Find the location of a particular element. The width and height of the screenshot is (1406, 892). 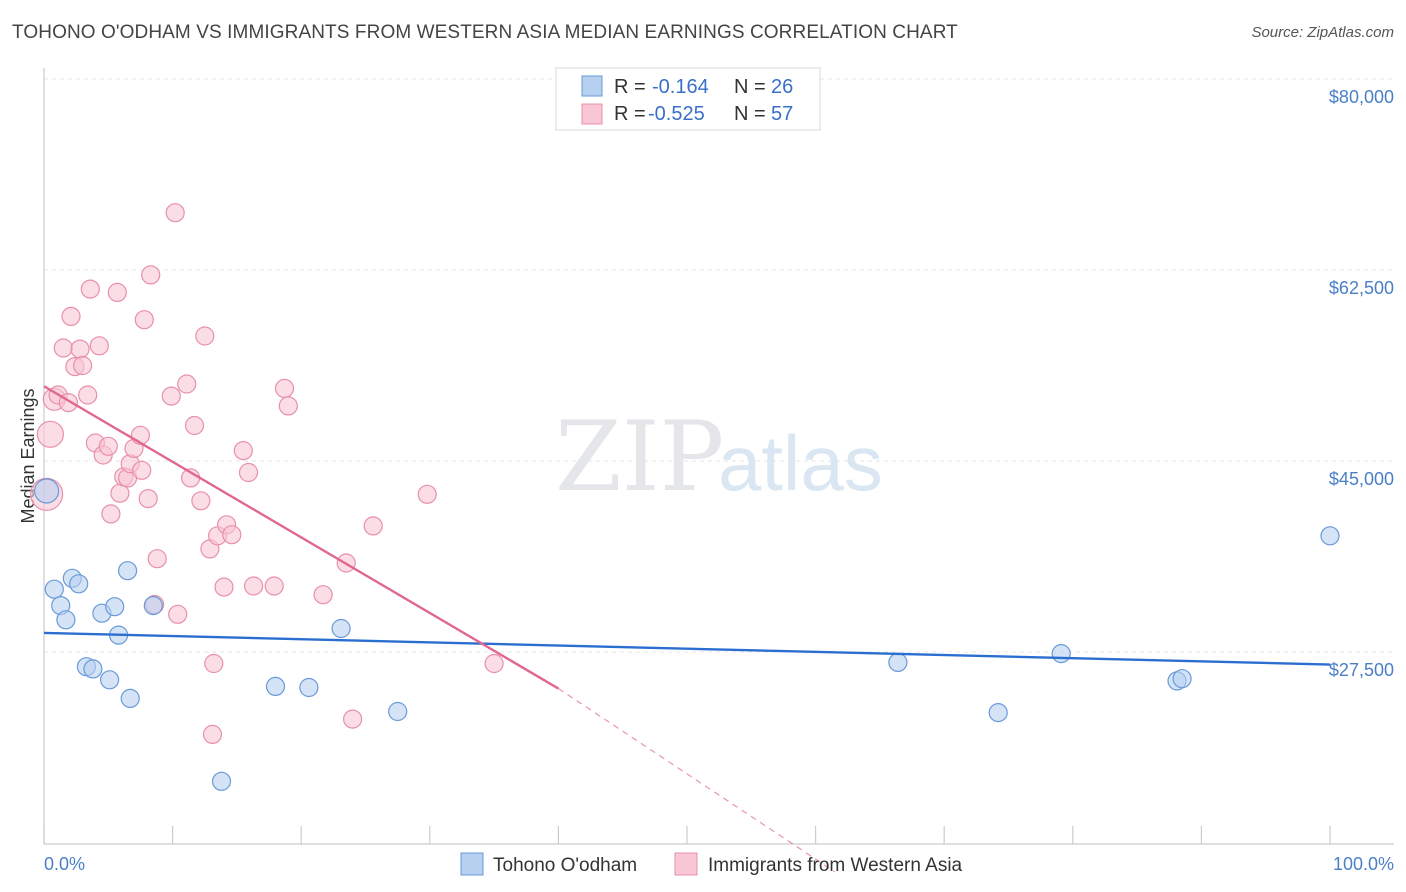

stats-legend: R = -0.164 N = 26 R = -0.525 N = 57 is located at coordinates (688, 99).